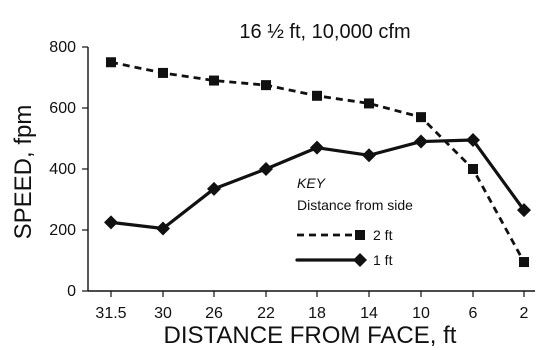  What do you see at coordinates (383, 260) in the screenshot?
I see `legend-label-1-ft: 1 ft` at bounding box center [383, 260].